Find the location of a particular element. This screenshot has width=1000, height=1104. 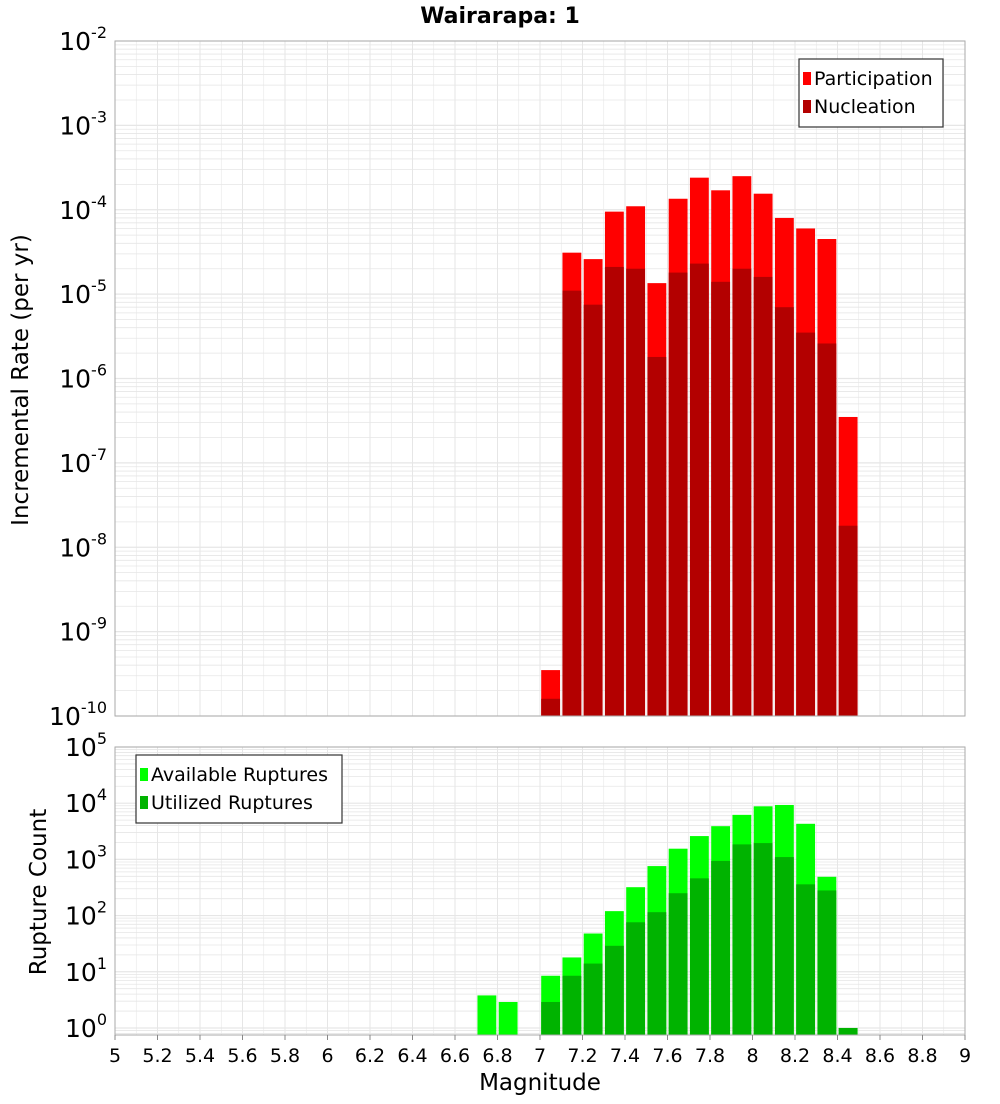

count-y-tick-label: 10³ is located at coordinates (86, 857).